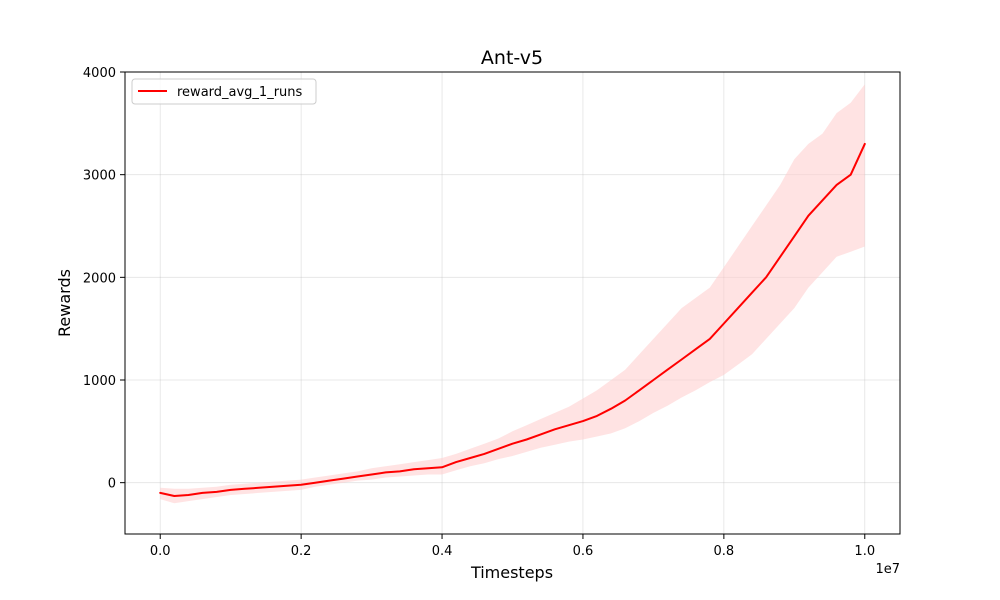 The image size is (1000, 600). What do you see at coordinates (99, 176) in the screenshot?
I see `y-tick-label: 3000` at bounding box center [99, 176].